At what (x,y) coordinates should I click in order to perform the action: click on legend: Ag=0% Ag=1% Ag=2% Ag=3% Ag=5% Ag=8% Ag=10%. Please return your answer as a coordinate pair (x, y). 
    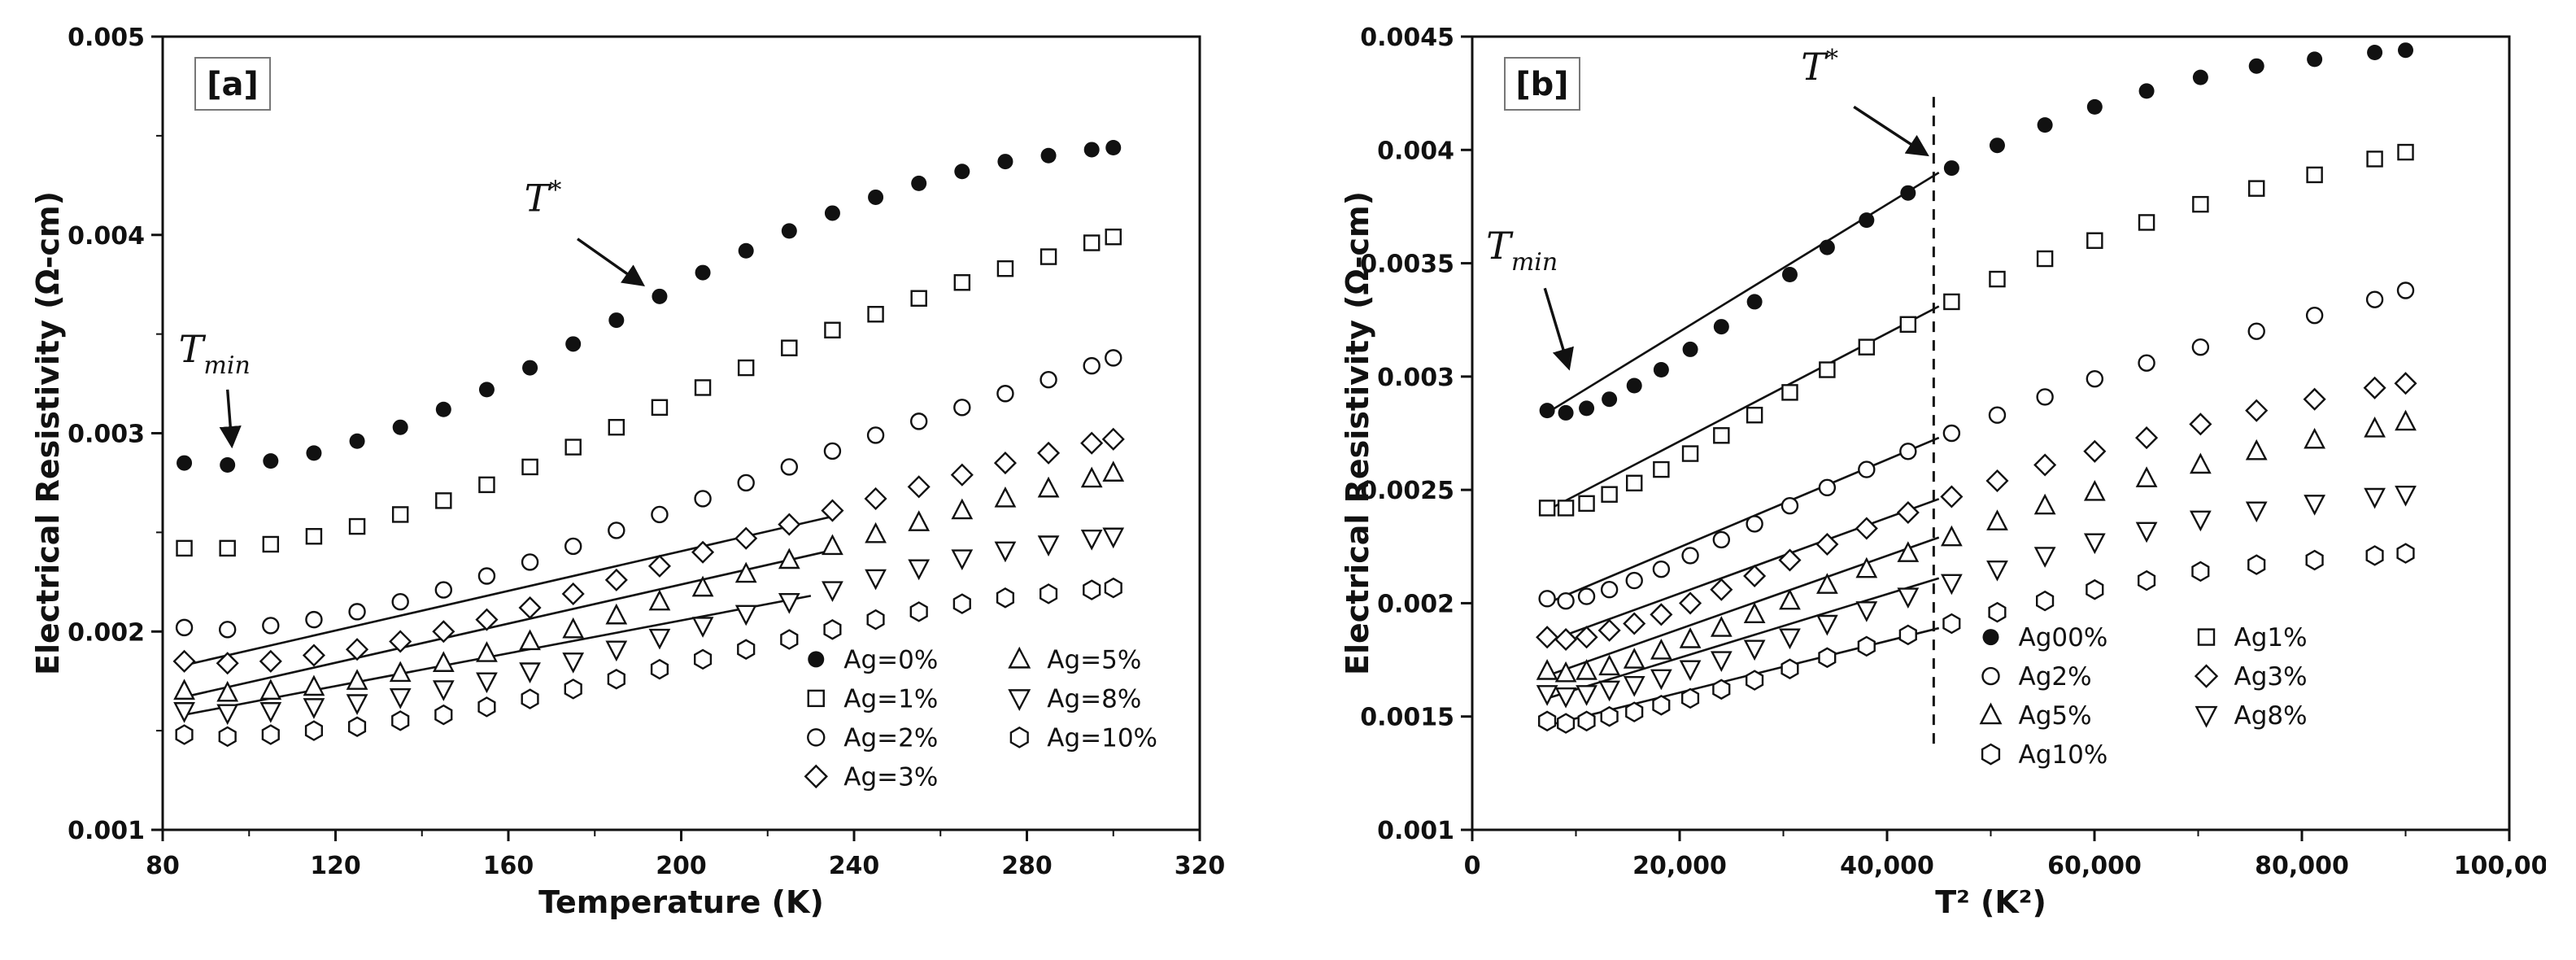
    Looking at the image, I should click on (980, 718).